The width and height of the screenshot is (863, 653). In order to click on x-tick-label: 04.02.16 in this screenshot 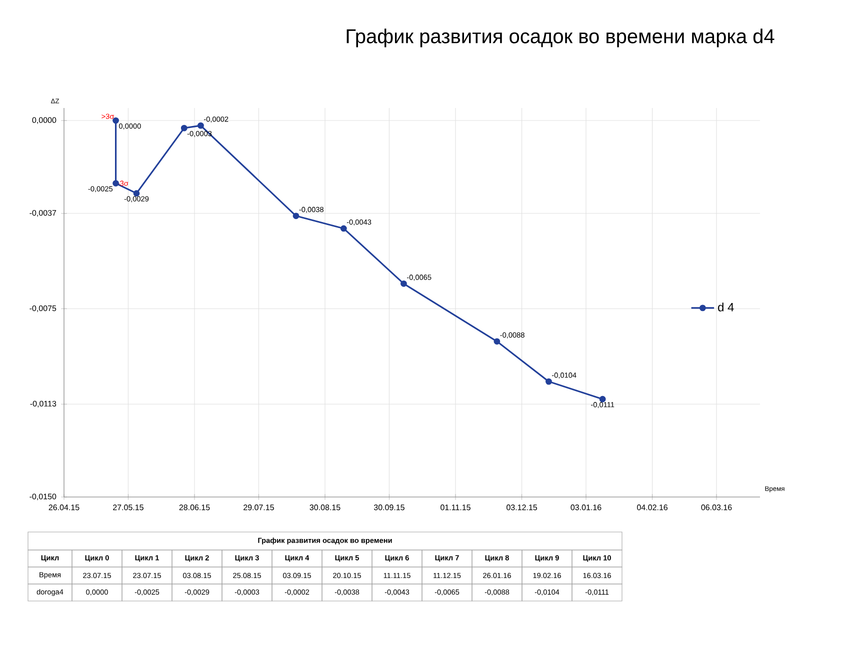, I will do `click(652, 507)`.